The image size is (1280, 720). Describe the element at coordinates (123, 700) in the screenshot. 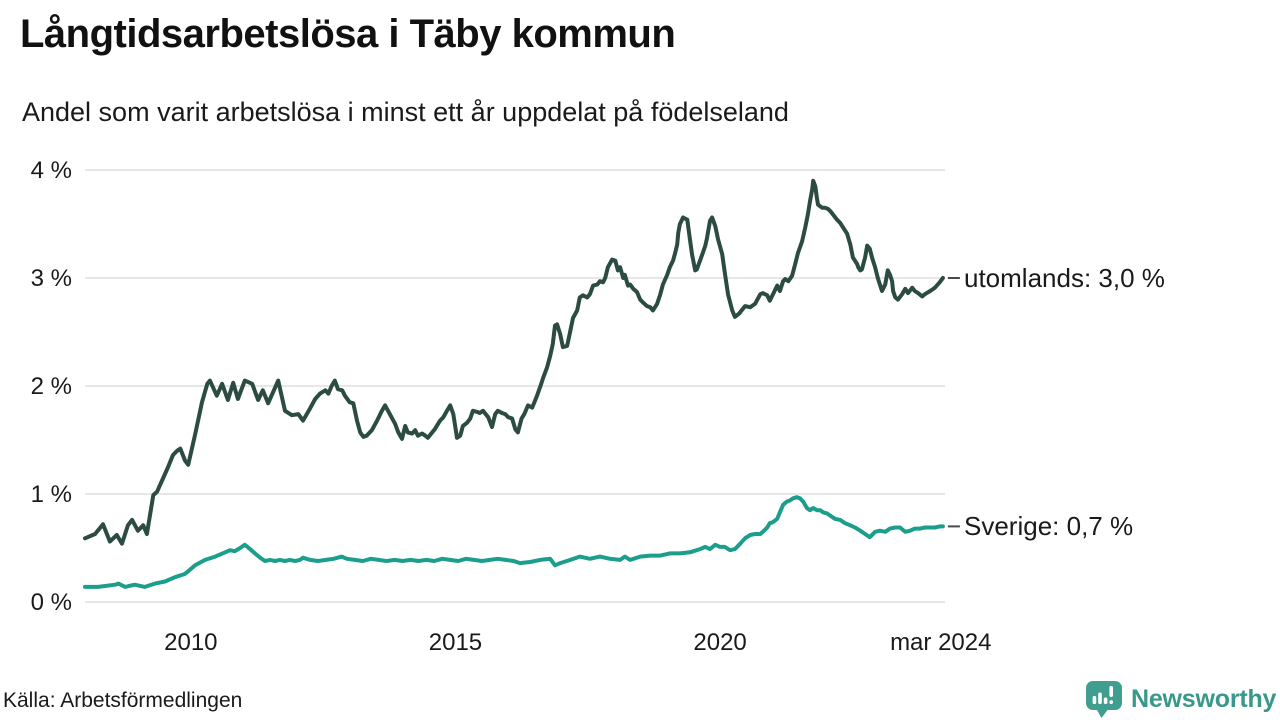

I see `source-note: Källa: Arbetsförmedlingen` at that location.